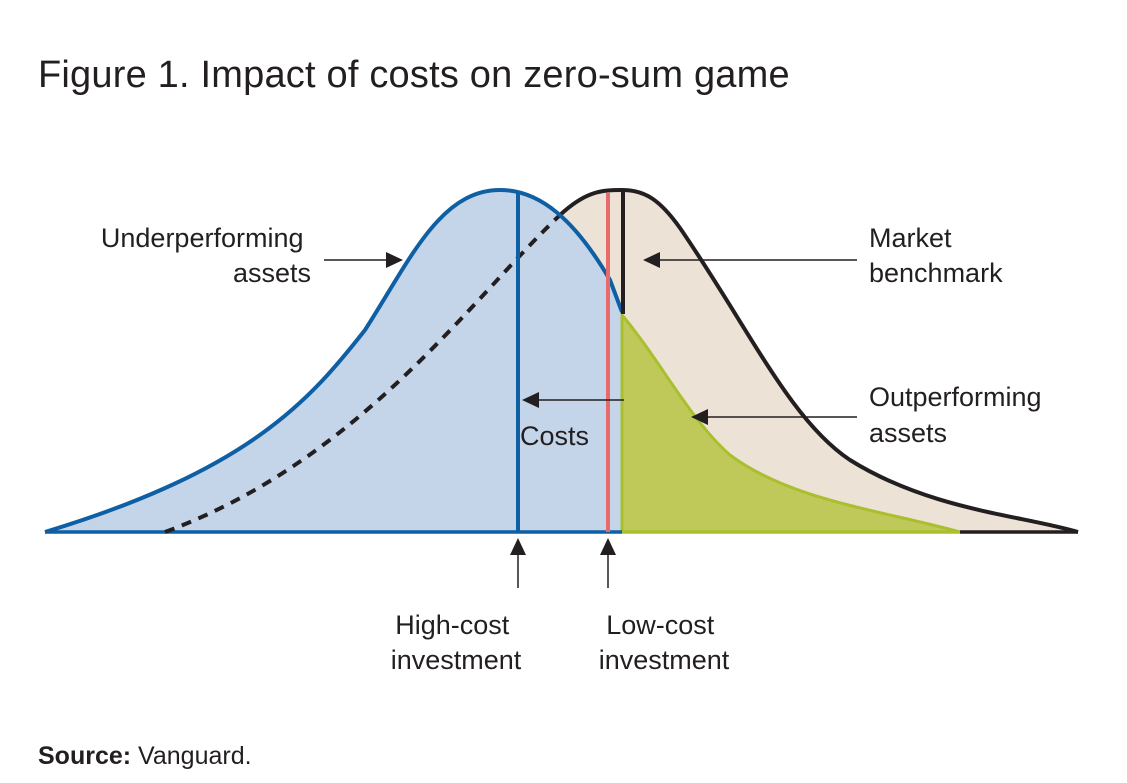 The height and width of the screenshot is (783, 1127). What do you see at coordinates (959, 415) in the screenshot?
I see `outperforming-label: Outperforming assets` at bounding box center [959, 415].